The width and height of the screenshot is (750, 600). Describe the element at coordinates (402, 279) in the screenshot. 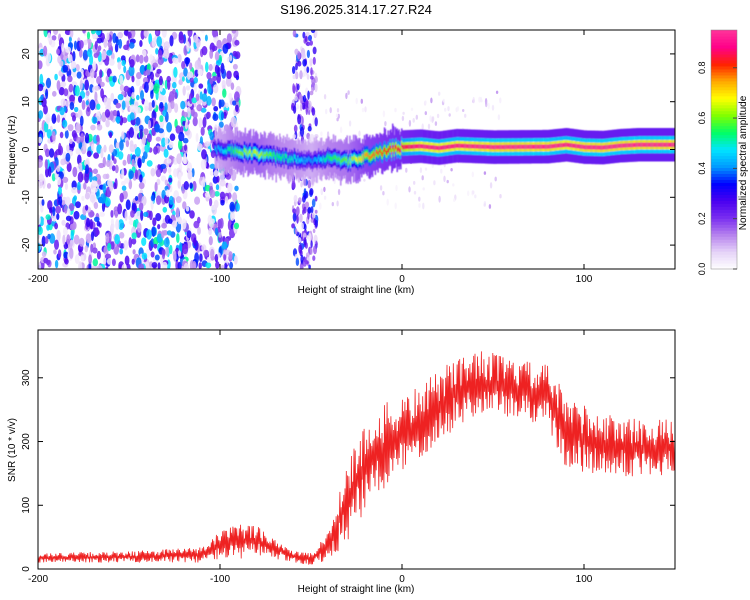

I see `x-tick-label: 0` at that location.